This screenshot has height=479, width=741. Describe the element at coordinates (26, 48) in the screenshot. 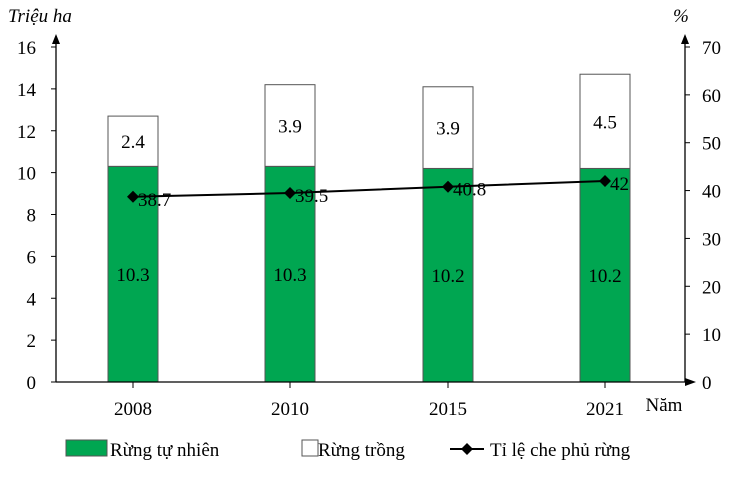

I see `left-y-tick-label: 16` at that location.